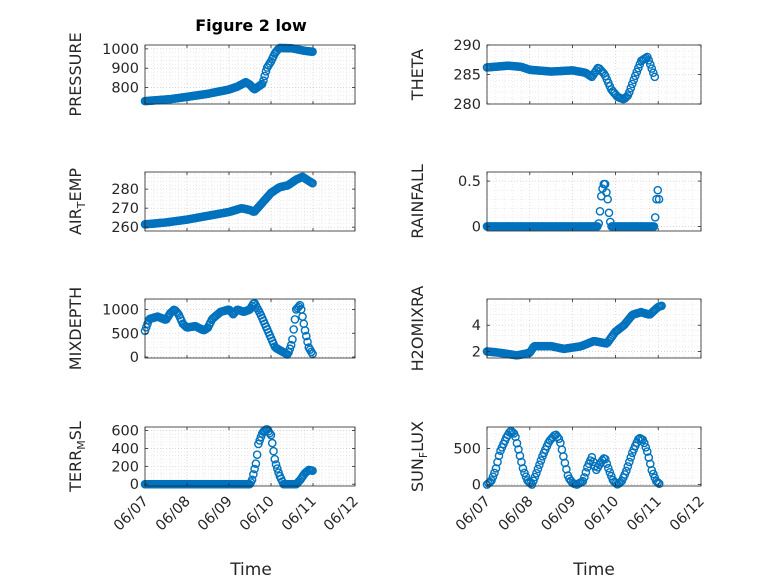  Describe the element at coordinates (75, 328) in the screenshot. I see `y-axis-label: MIXDEPTH` at that location.